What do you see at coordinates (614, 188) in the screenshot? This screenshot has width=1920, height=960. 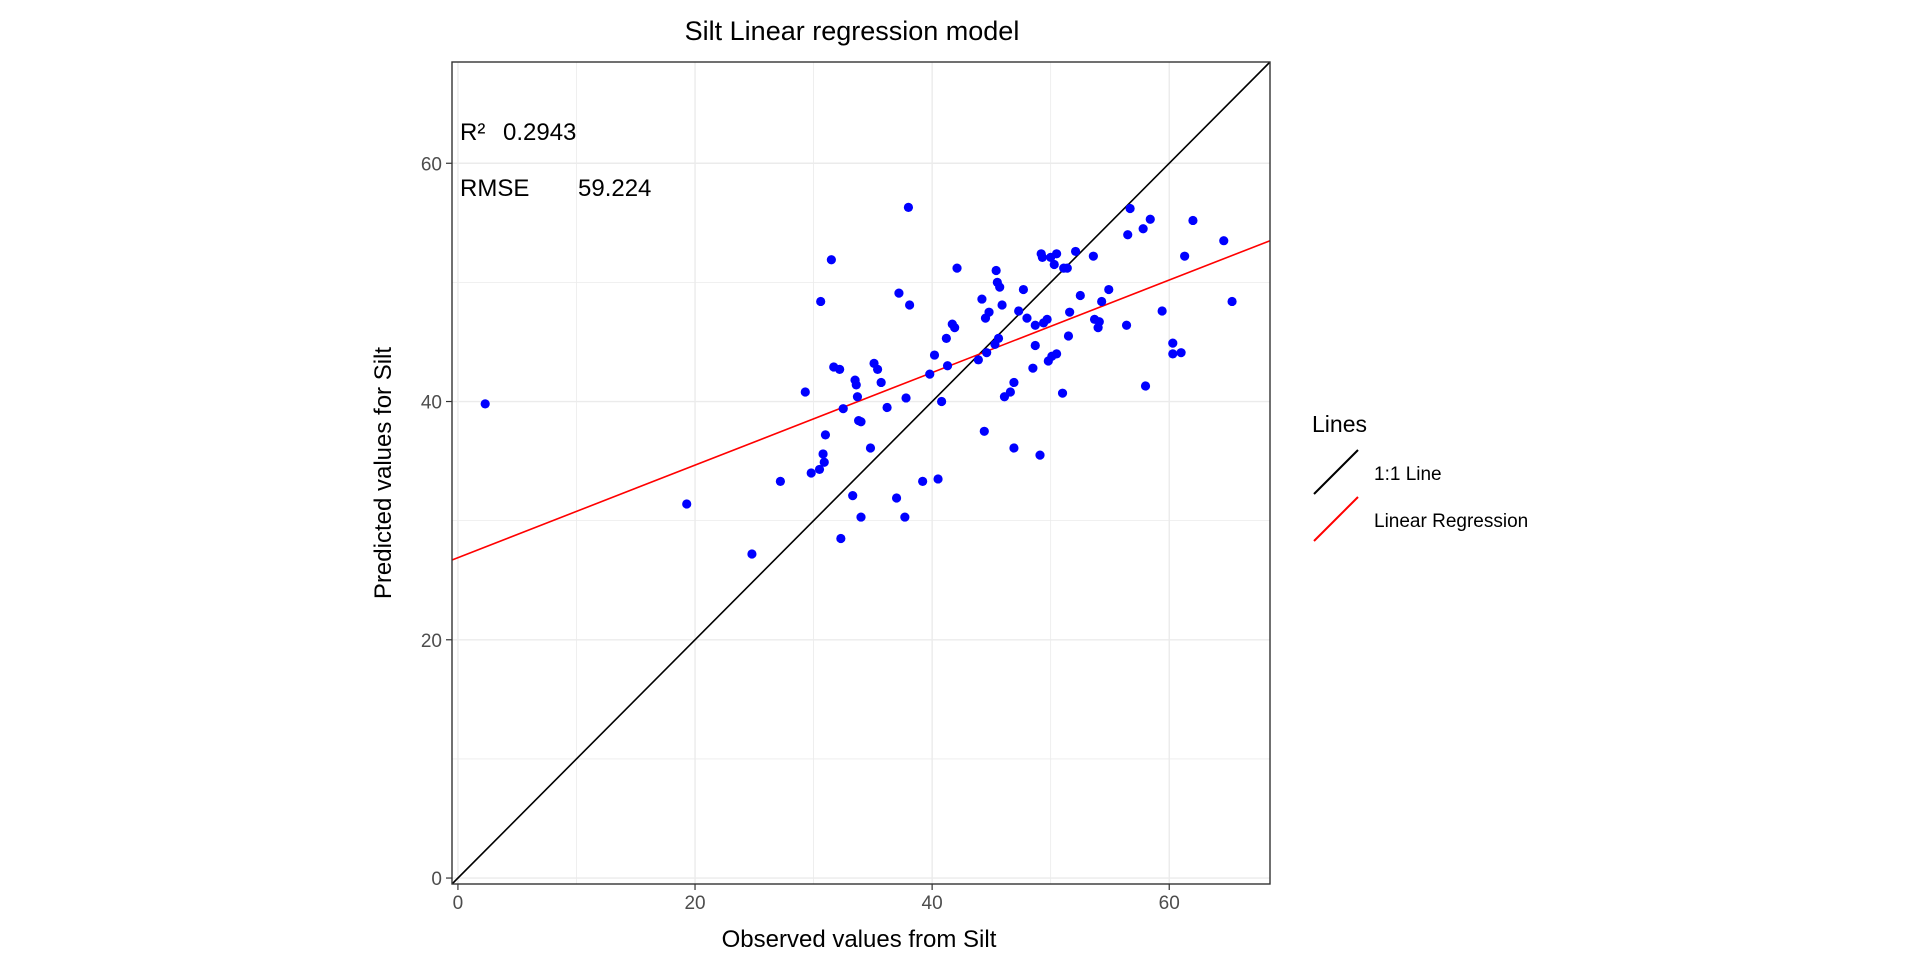 I see `rmse-value: 59.224` at bounding box center [614, 188].